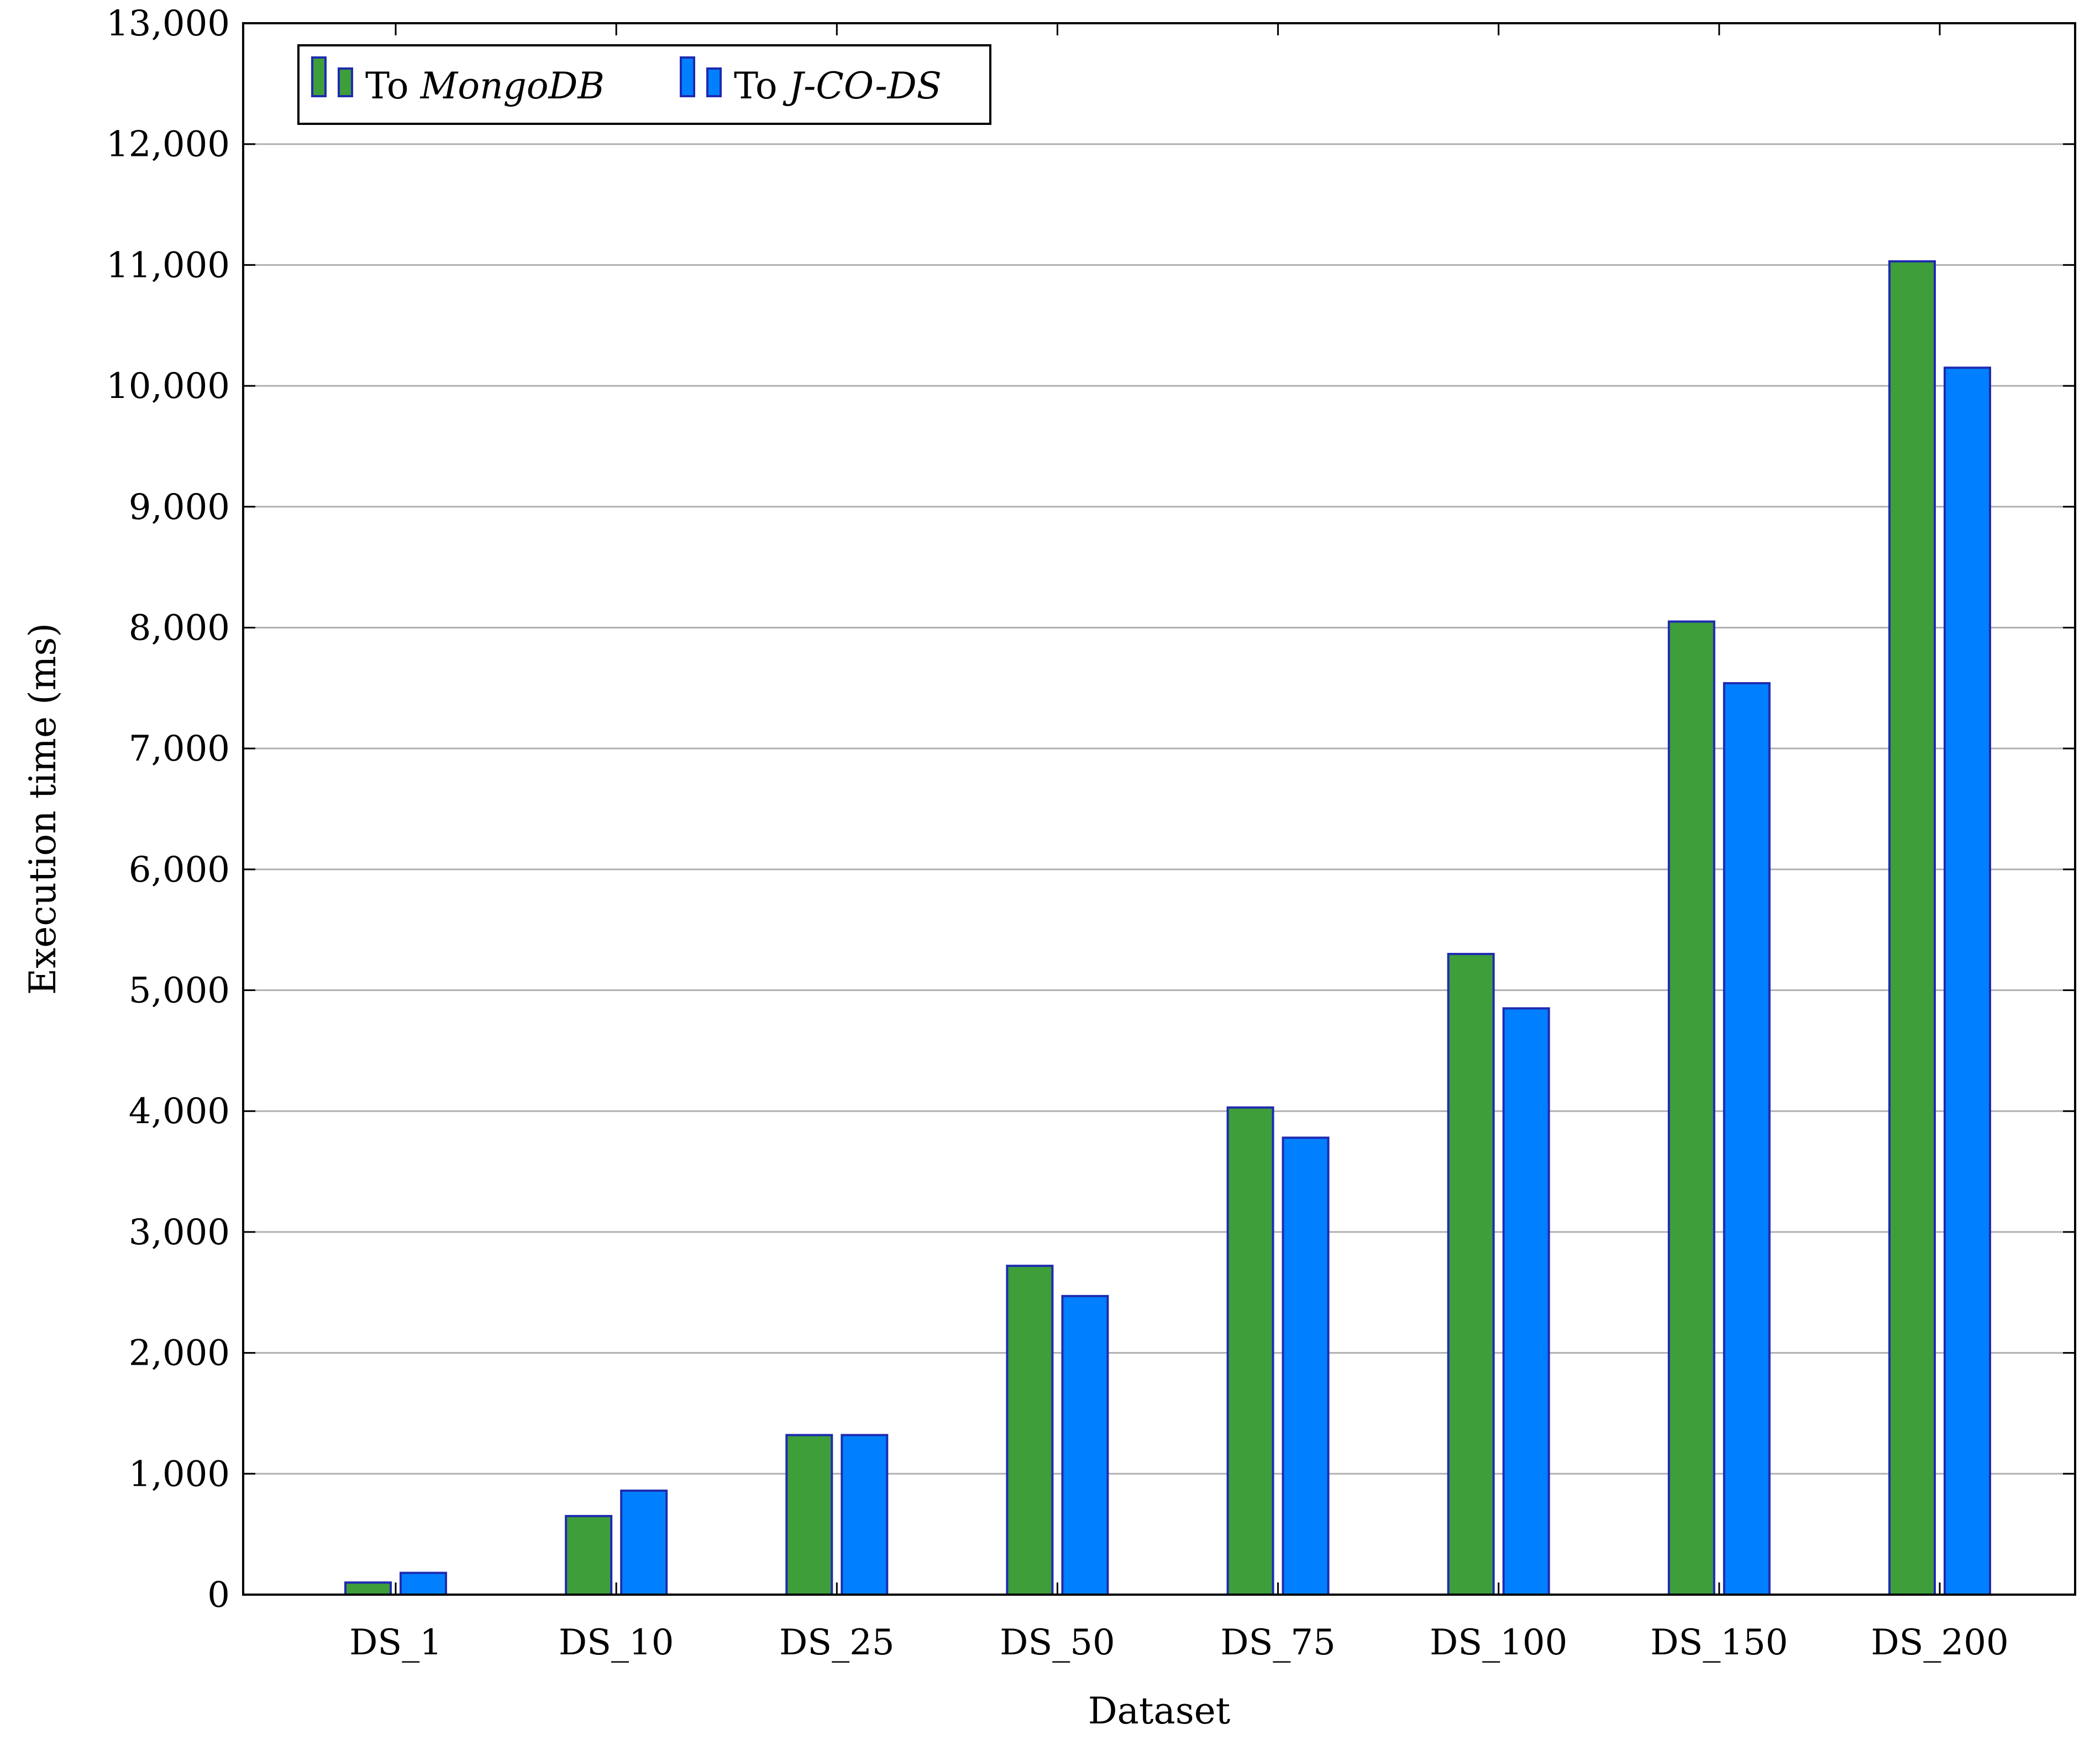 The width and height of the screenshot is (2100, 1740). I want to click on x-tick-label: DS_100, so click(1498, 1642).